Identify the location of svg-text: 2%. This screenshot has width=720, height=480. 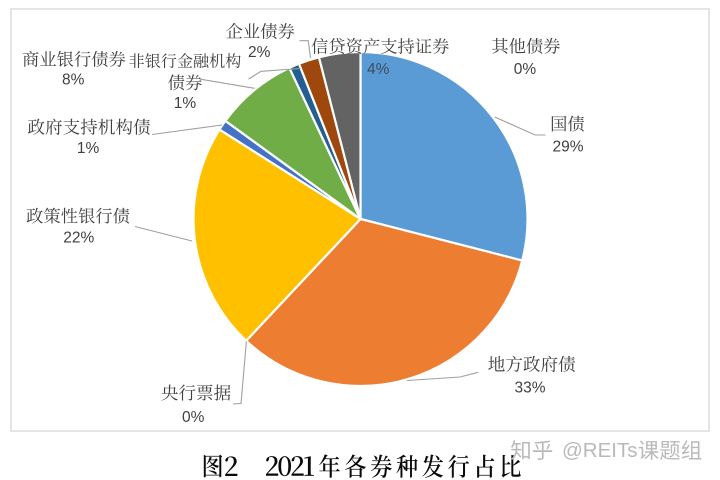
(259, 52).